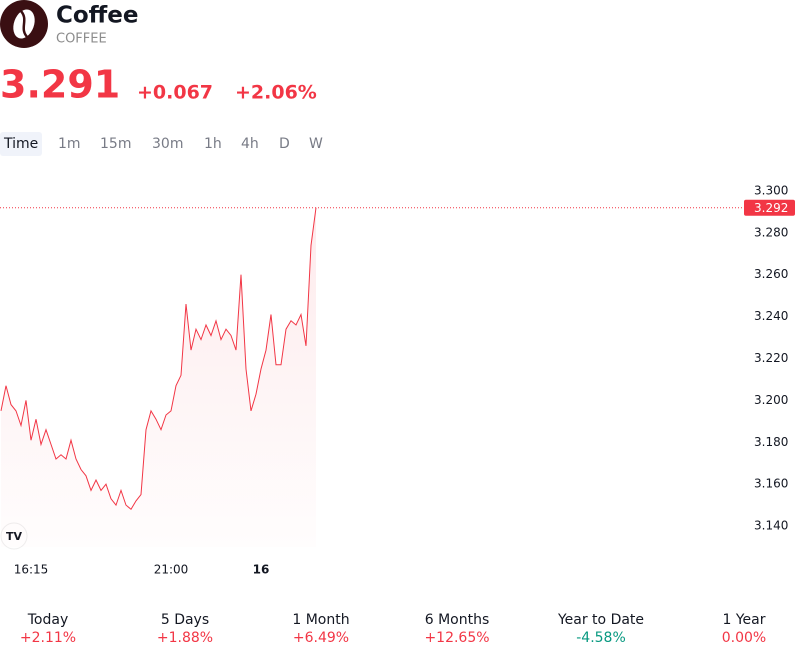 This screenshot has width=800, height=658. What do you see at coordinates (771, 316) in the screenshot?
I see `y-tick-label: 3.240` at bounding box center [771, 316].